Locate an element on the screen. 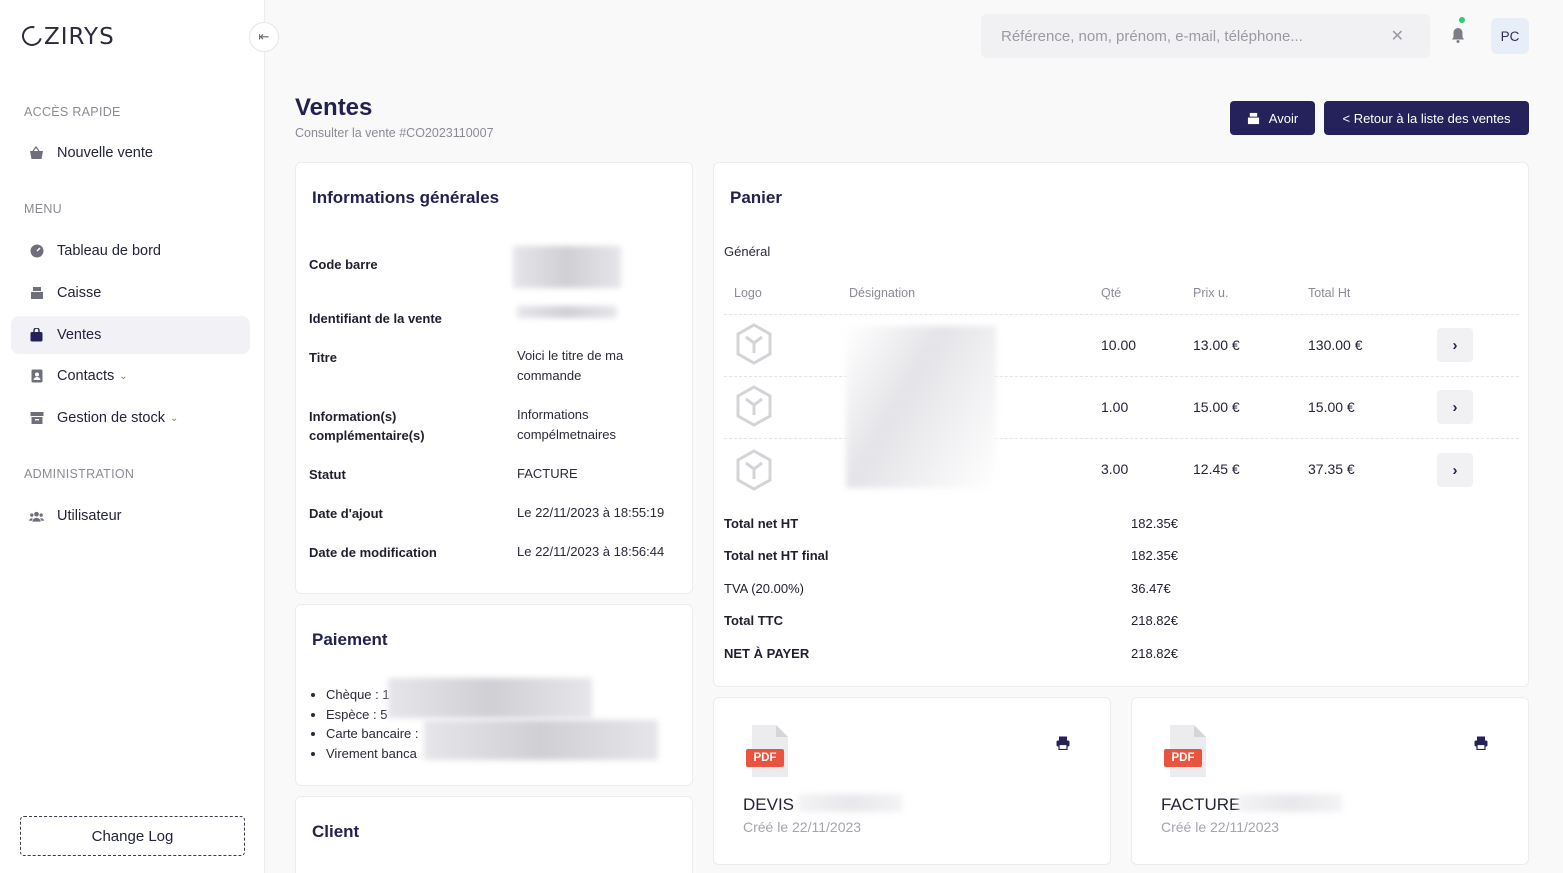 The width and height of the screenshot is (1563, 873). sidebar-item-label: Utilisateur is located at coordinates (89, 516).